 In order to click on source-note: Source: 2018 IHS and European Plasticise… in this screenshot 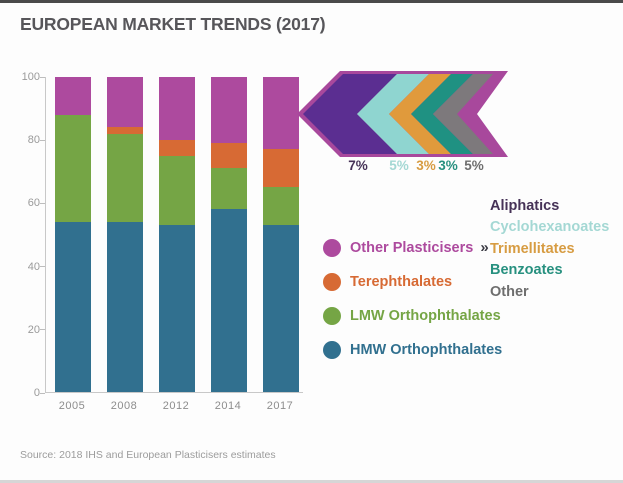, I will do `click(148, 455)`.